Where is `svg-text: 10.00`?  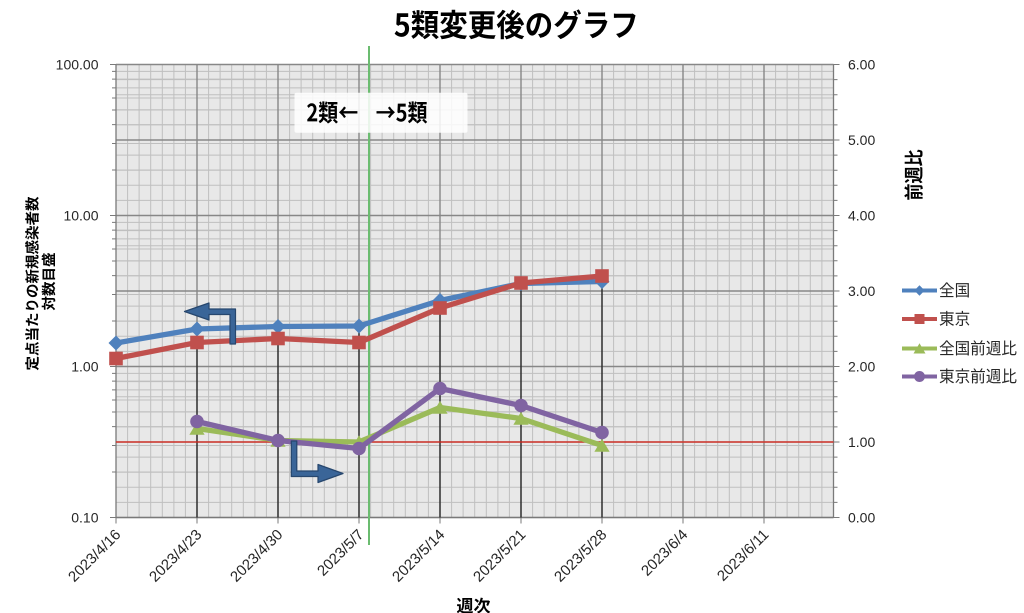 svg-text: 10.00 is located at coordinates (80, 215).